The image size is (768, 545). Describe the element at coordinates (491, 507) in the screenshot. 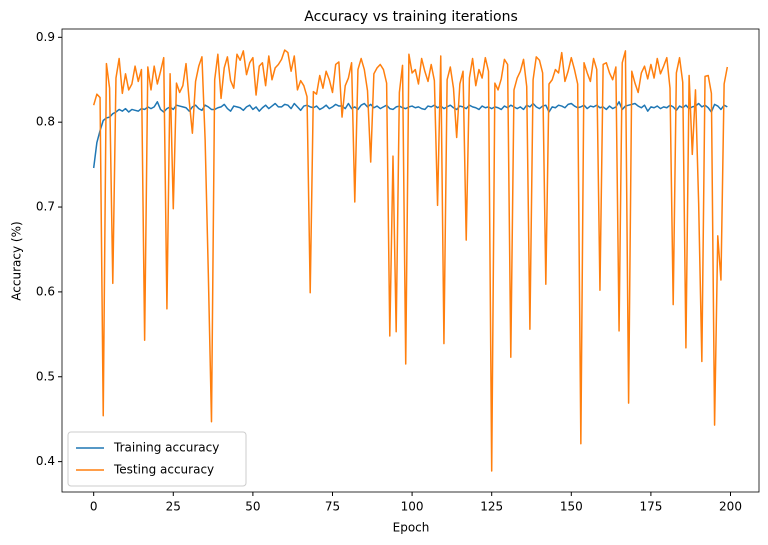

I see `x-tick-label: 125` at that location.